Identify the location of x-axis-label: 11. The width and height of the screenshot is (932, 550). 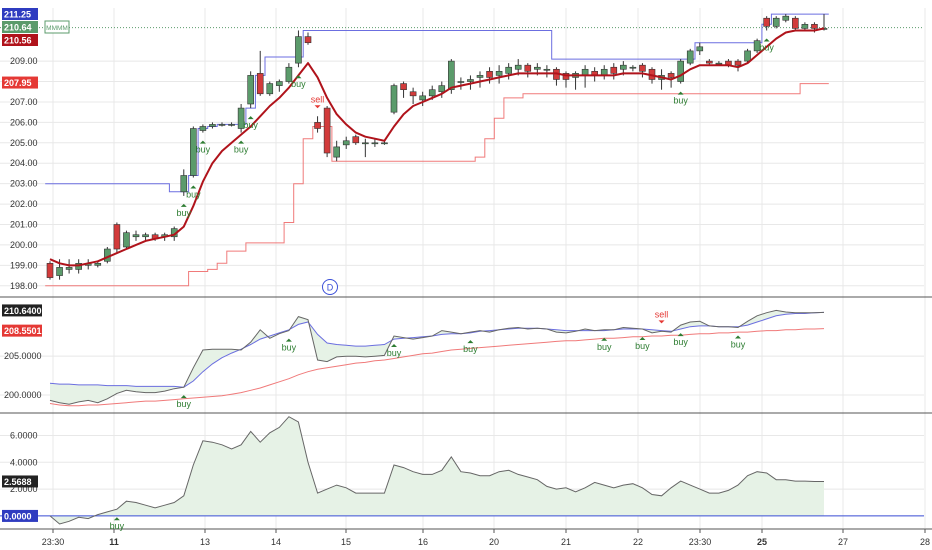
(114, 542).